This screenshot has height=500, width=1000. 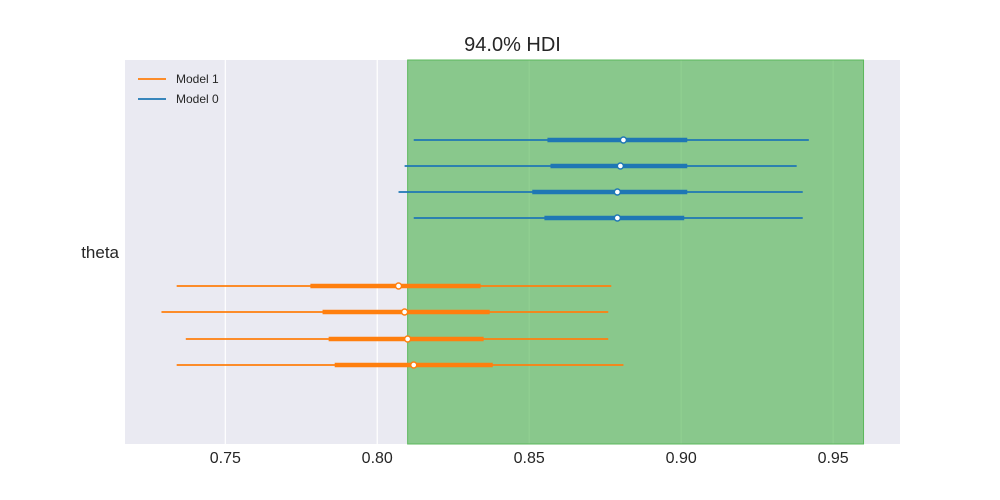 What do you see at coordinates (225, 458) in the screenshot?
I see `x-tick-label: 0.75` at bounding box center [225, 458].